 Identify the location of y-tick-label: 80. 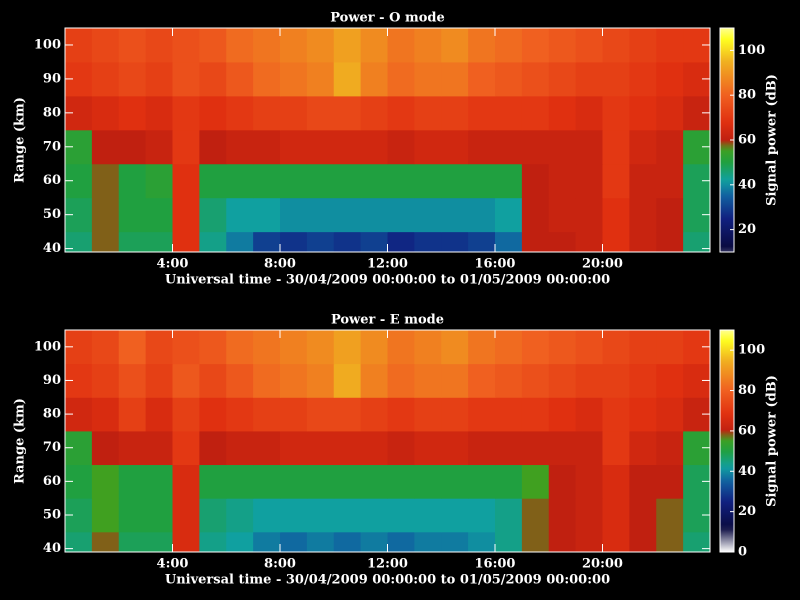
(52, 414).